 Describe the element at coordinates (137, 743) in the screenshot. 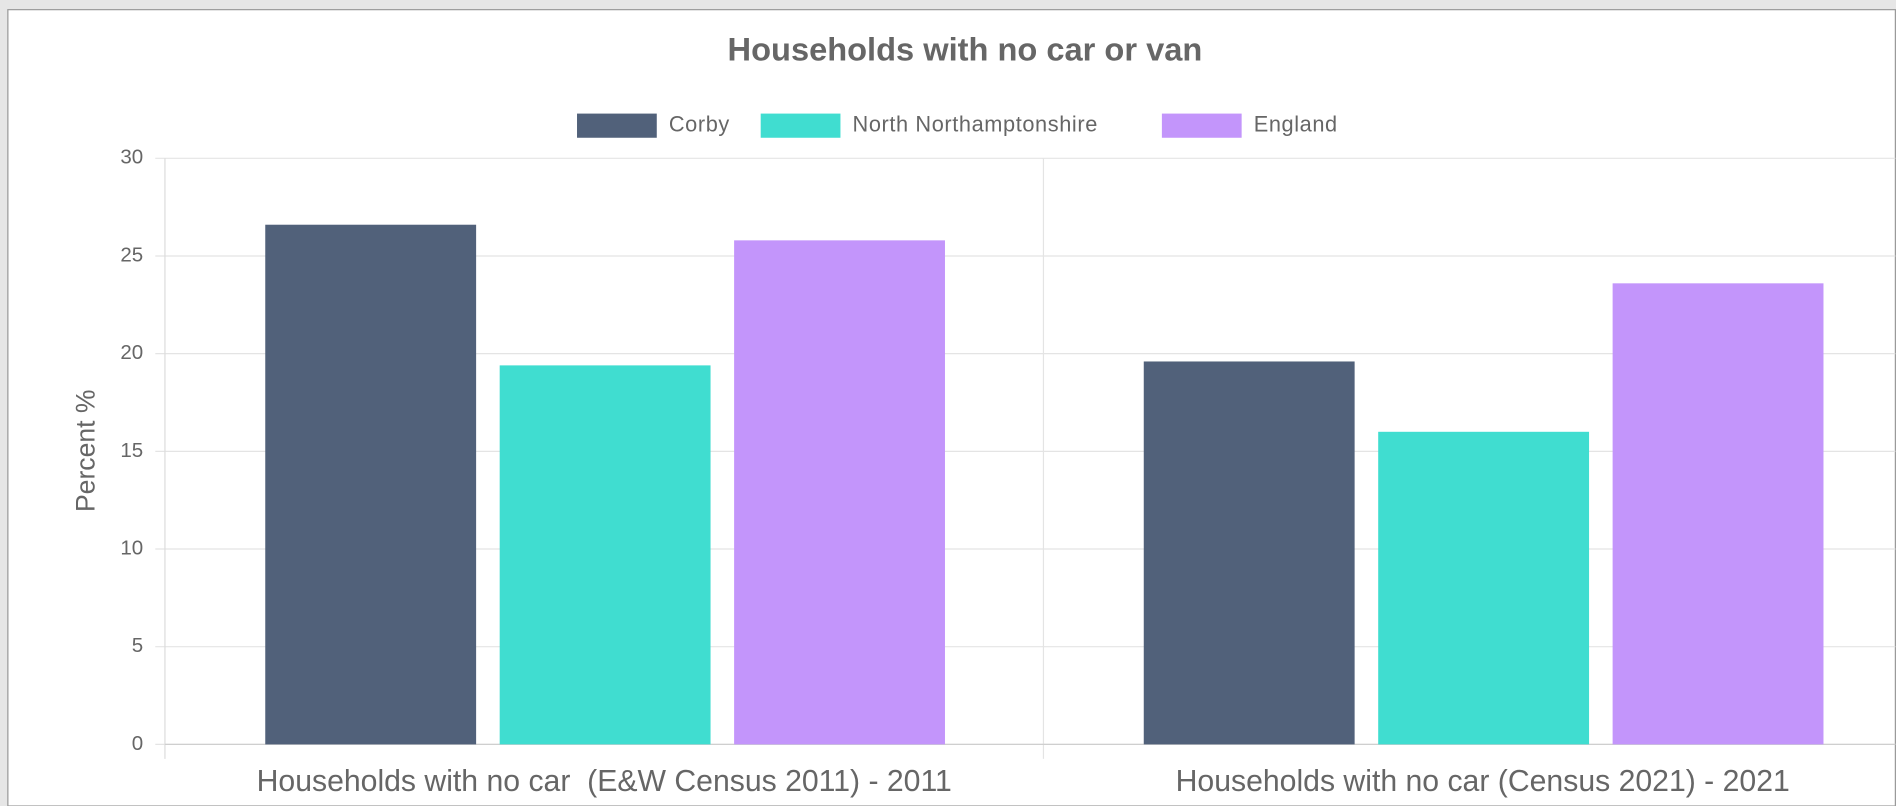

I see `y-tick-label: 0` at that location.